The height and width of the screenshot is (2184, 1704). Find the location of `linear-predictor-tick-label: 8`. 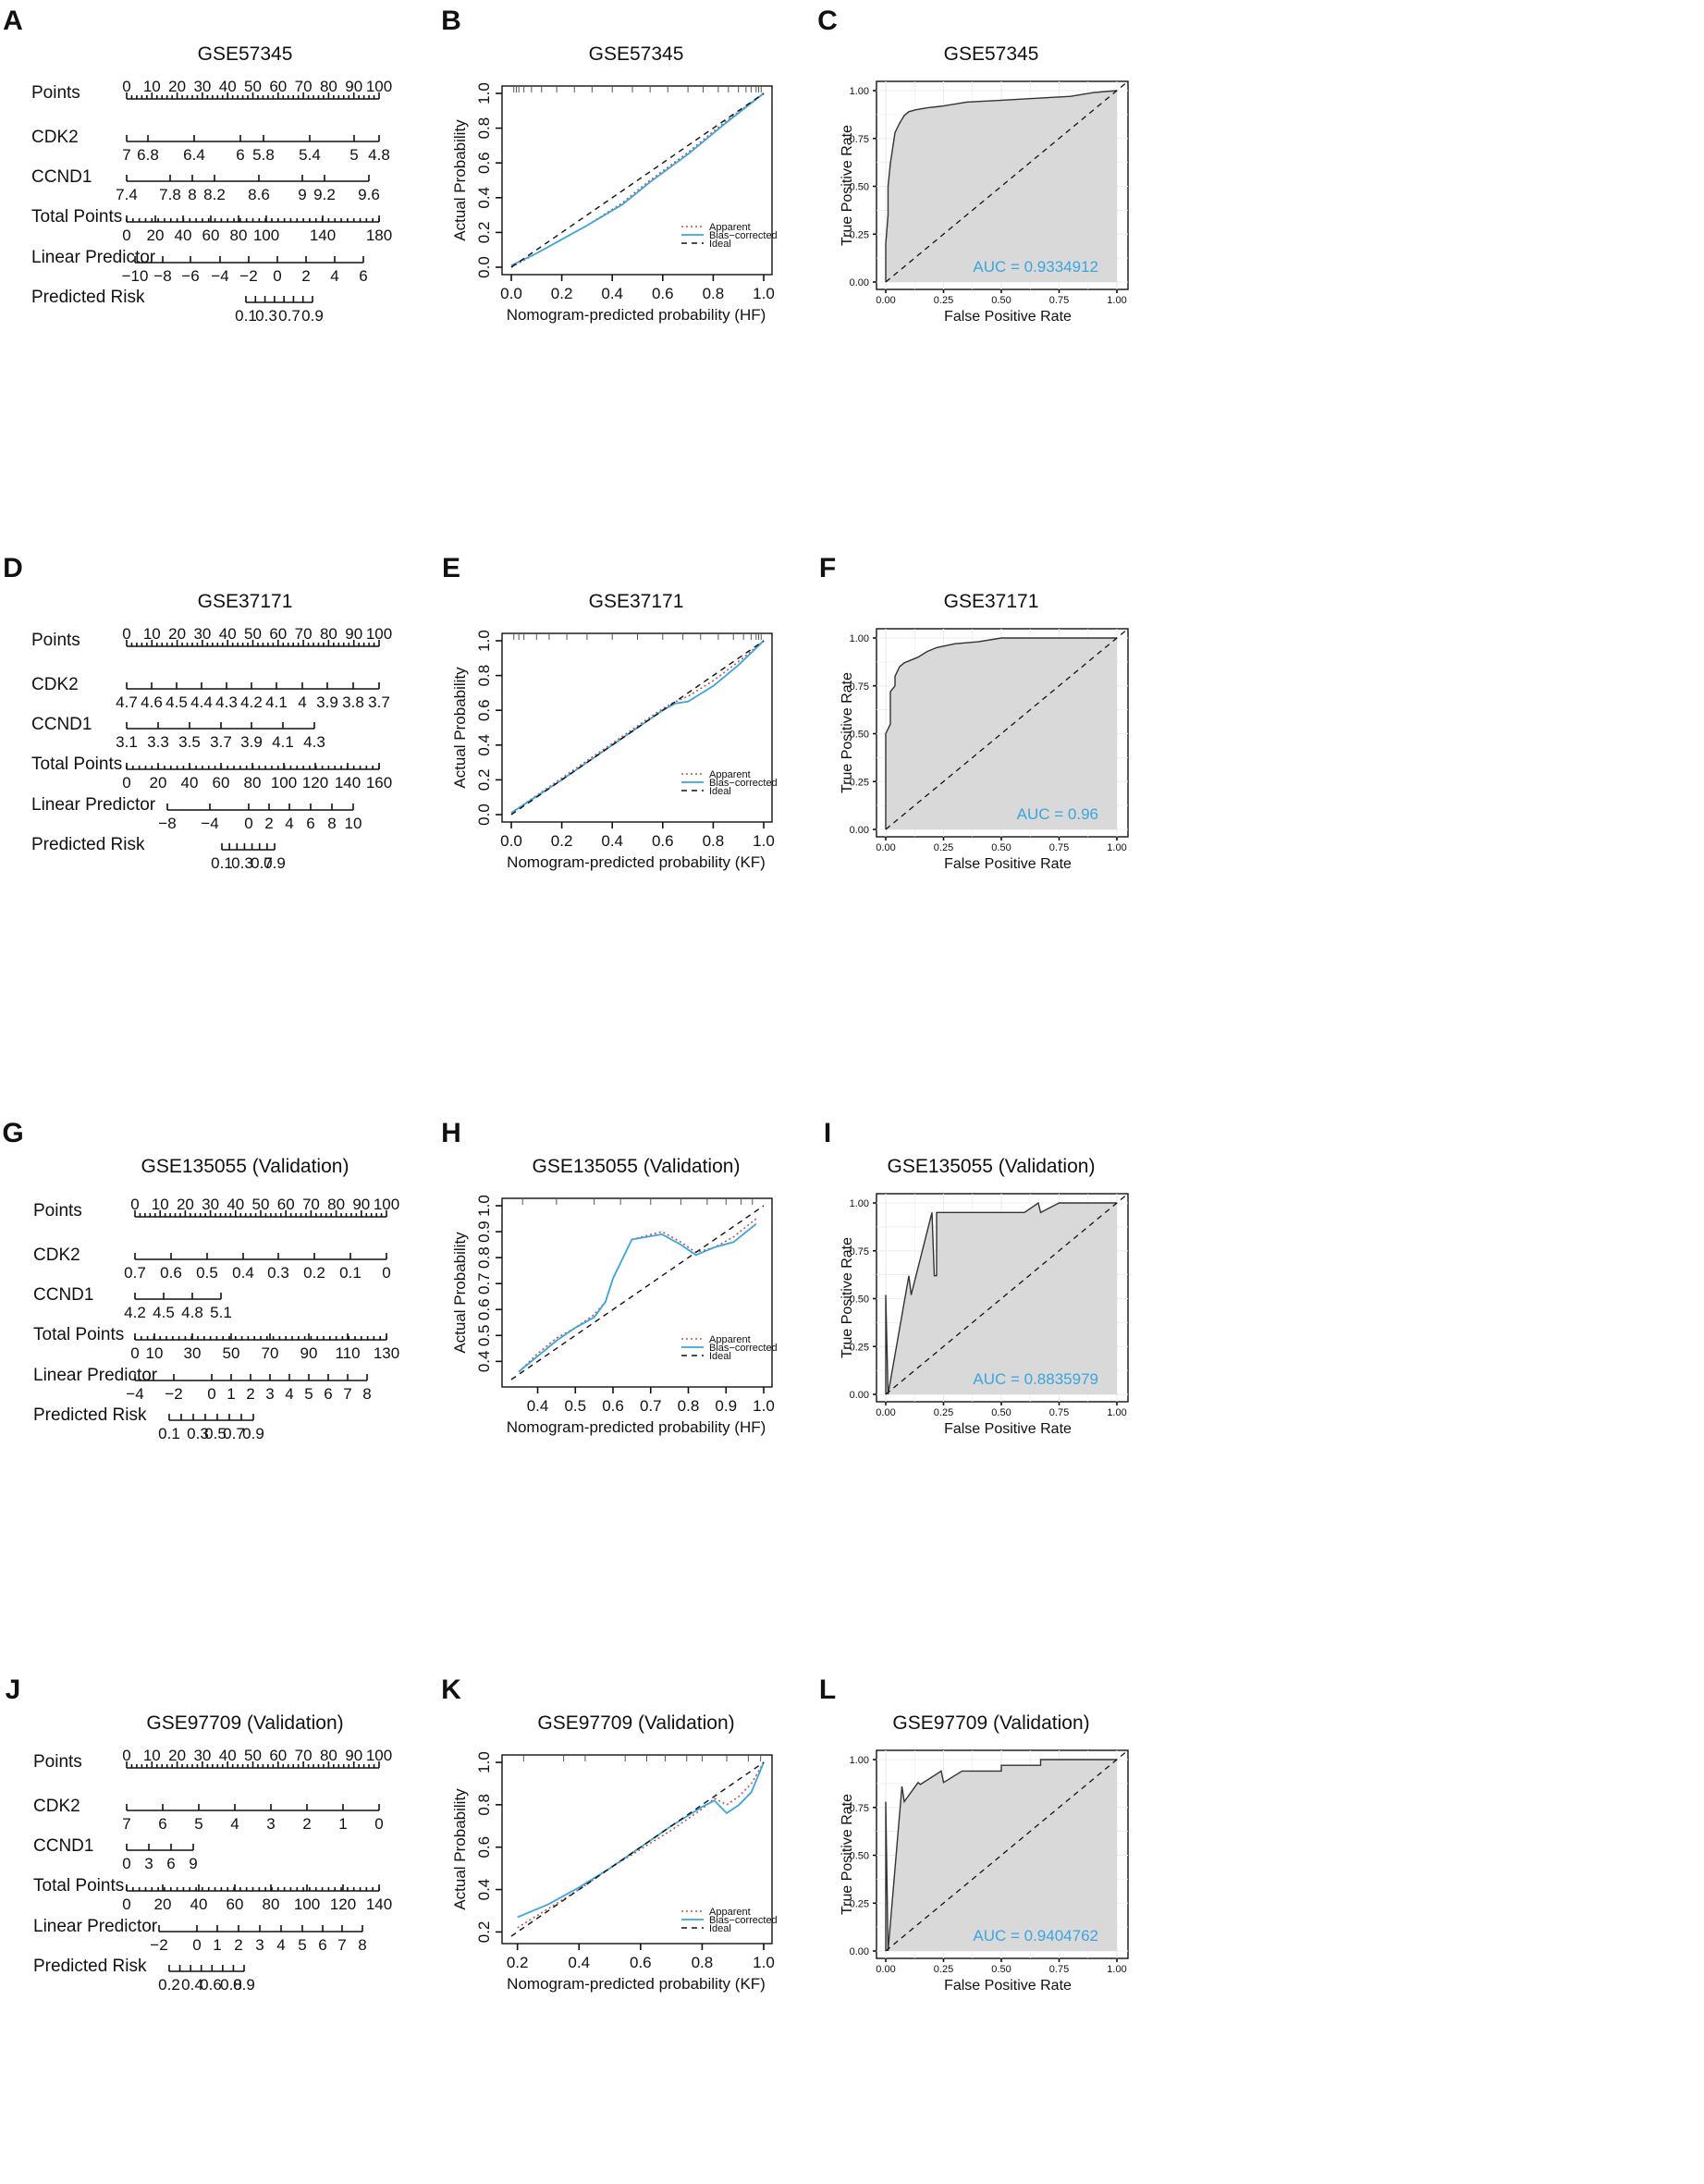

linear-predictor-tick-label: 8 is located at coordinates (367, 1394).